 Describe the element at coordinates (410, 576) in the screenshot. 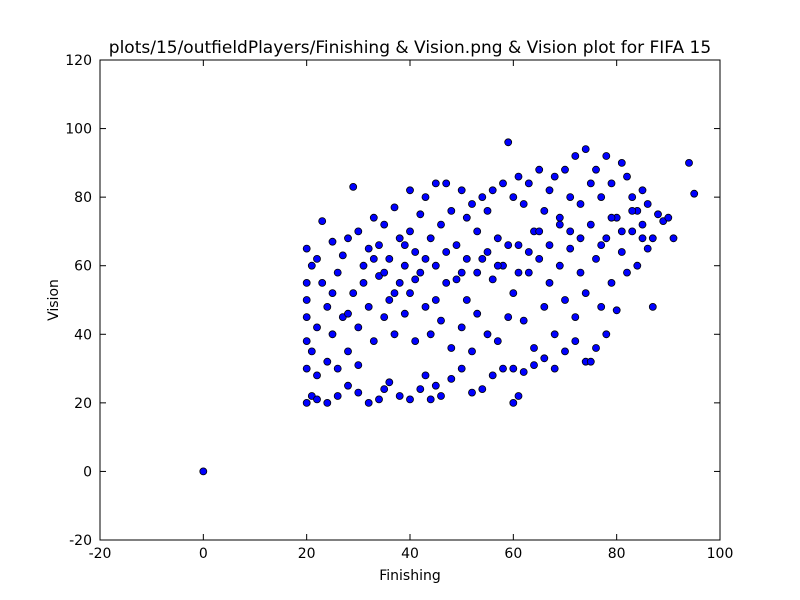

I see `x-axis-label: Finishing` at that location.